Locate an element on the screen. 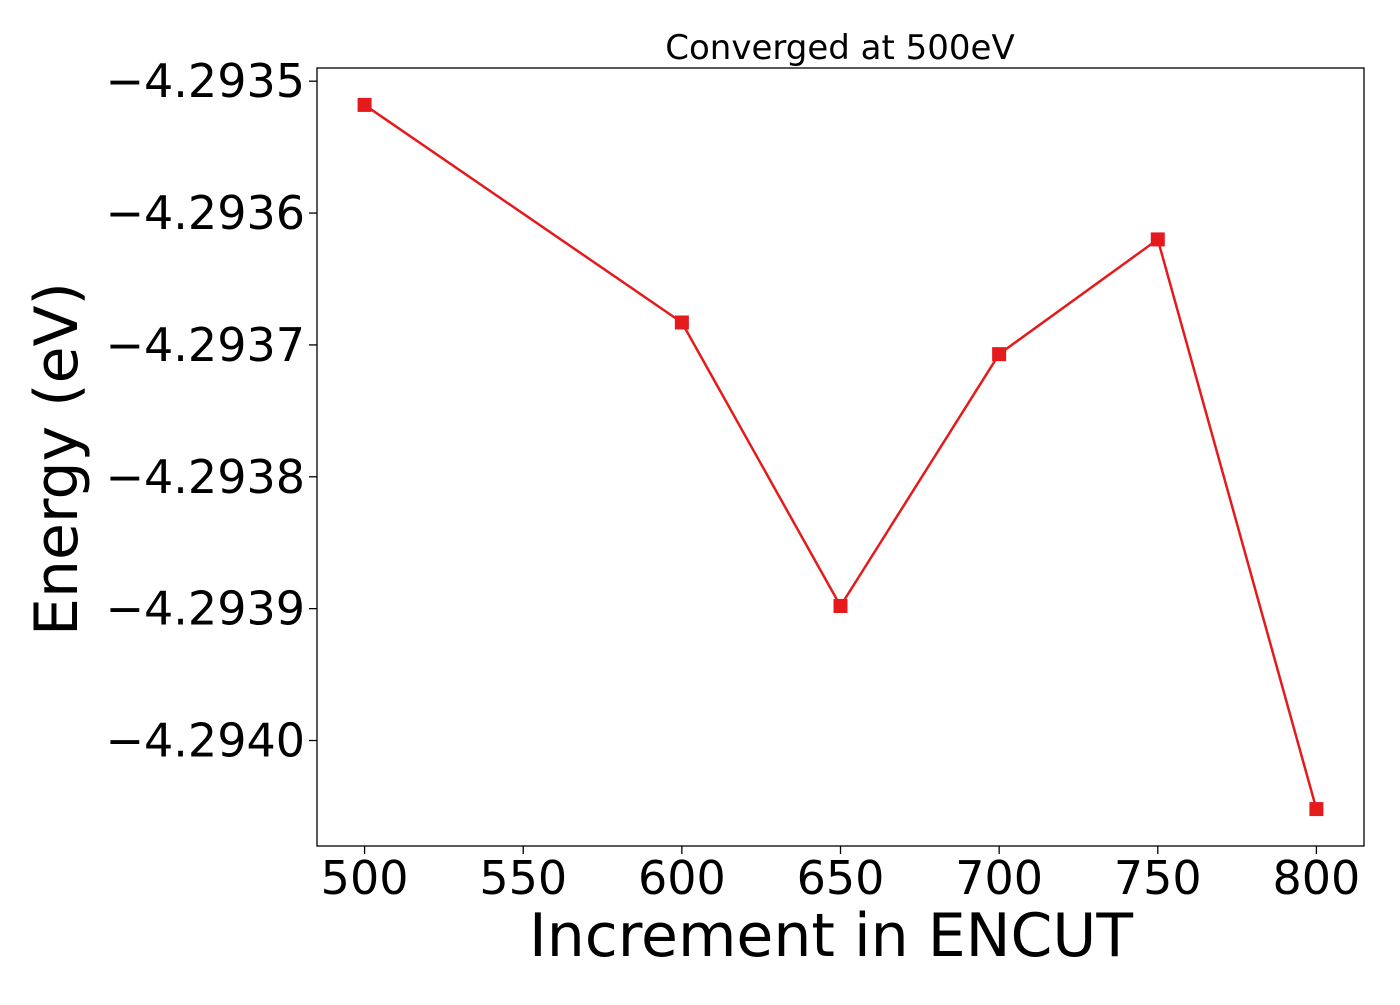  y-axis-title: Energy (eV) is located at coordinates (57, 459).